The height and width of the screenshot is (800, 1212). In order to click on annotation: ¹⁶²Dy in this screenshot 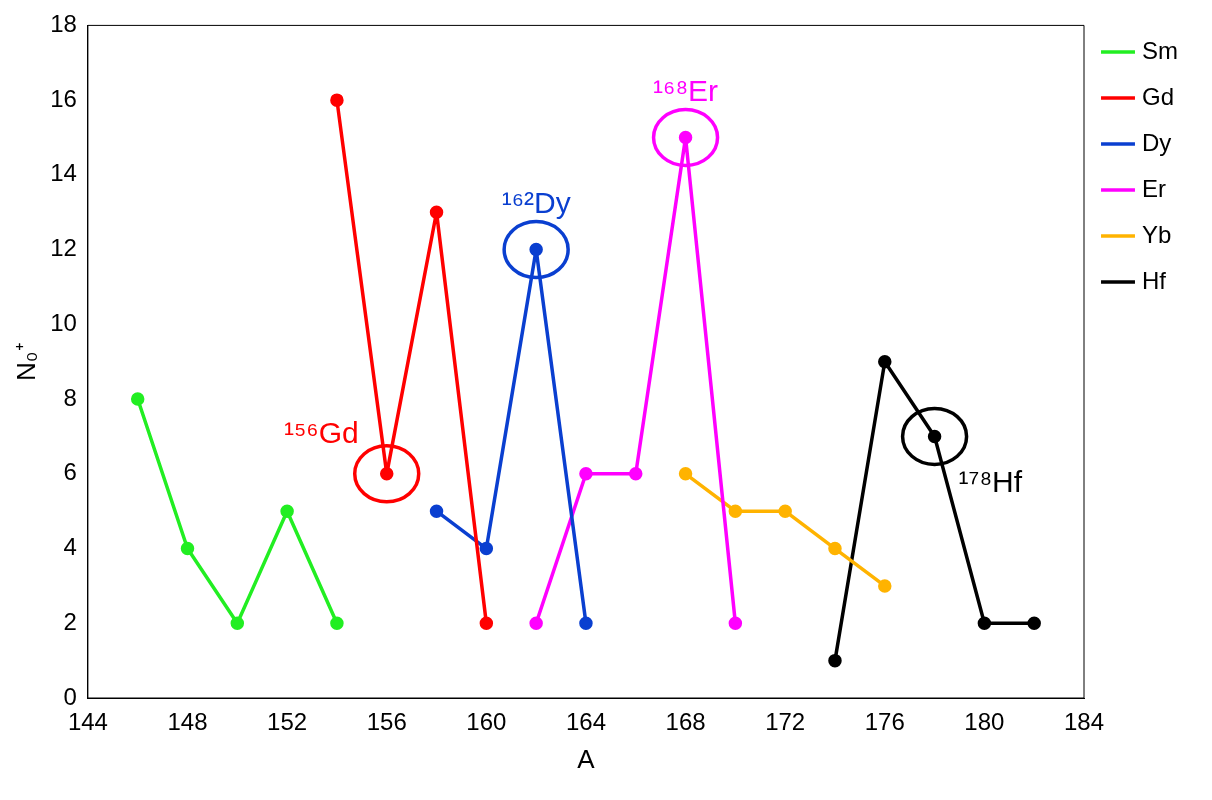, I will do `click(536, 202)`.